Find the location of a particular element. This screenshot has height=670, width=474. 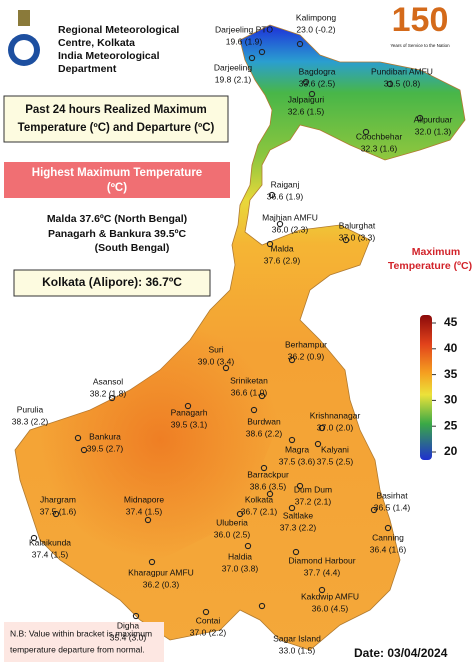

station-reading: 35.4 (3.0) is located at coordinates (128, 637).